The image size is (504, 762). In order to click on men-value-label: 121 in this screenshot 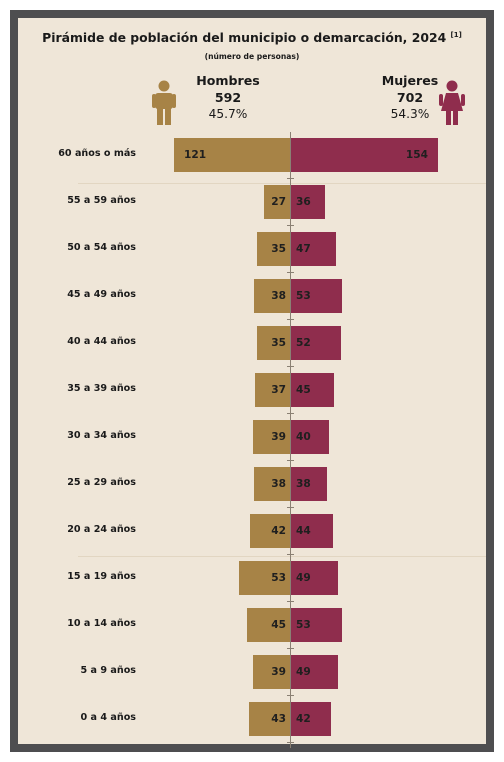, I will do `click(195, 155)`.